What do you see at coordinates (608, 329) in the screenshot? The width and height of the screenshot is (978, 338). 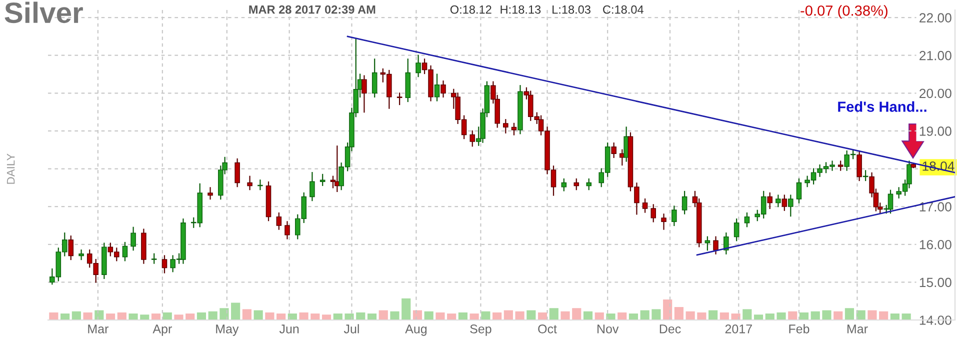 I see `x-tick-label: Nov` at bounding box center [608, 329].